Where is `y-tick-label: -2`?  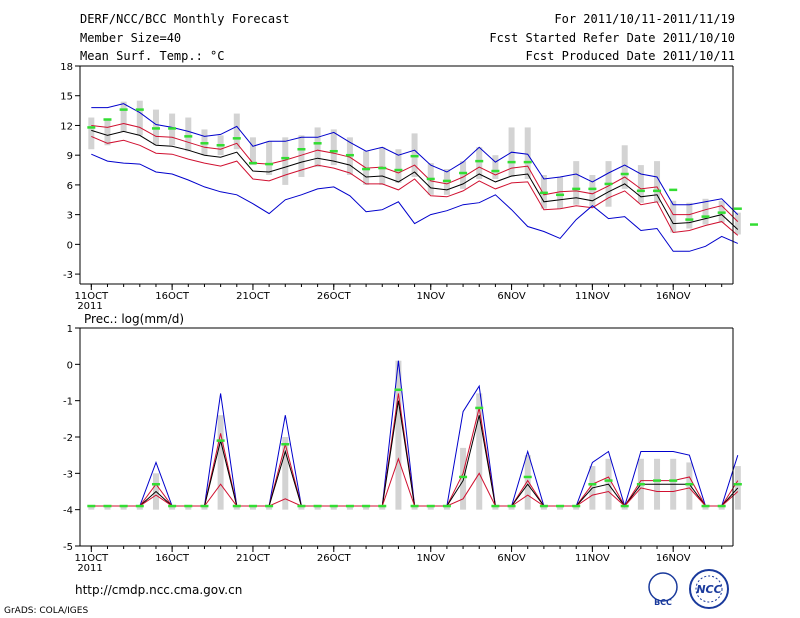 y-tick-label: -2 is located at coordinates (68, 438).